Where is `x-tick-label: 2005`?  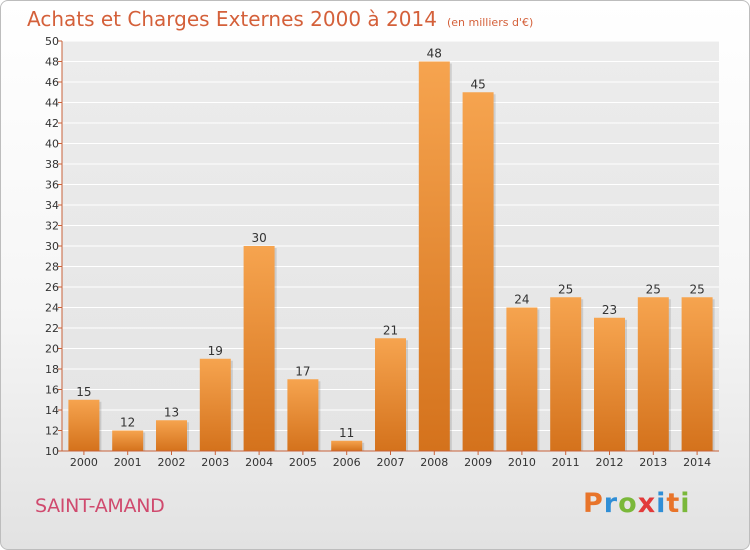
x-tick-label: 2005 is located at coordinates (303, 462).